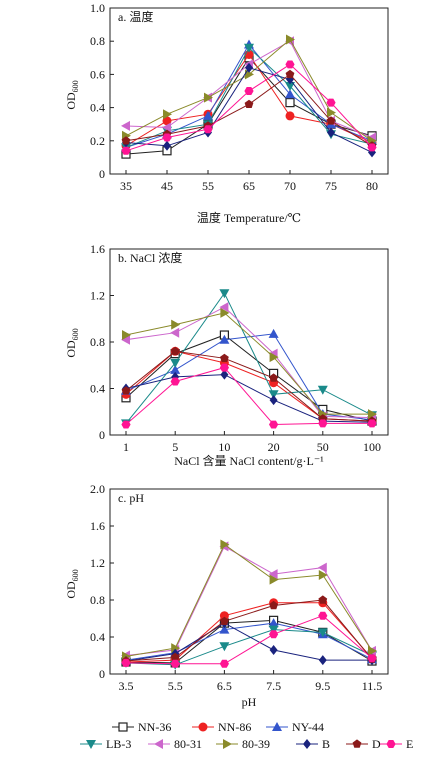  What do you see at coordinates (326, 744) in the screenshot?
I see `legend-label: B` at bounding box center [326, 744].